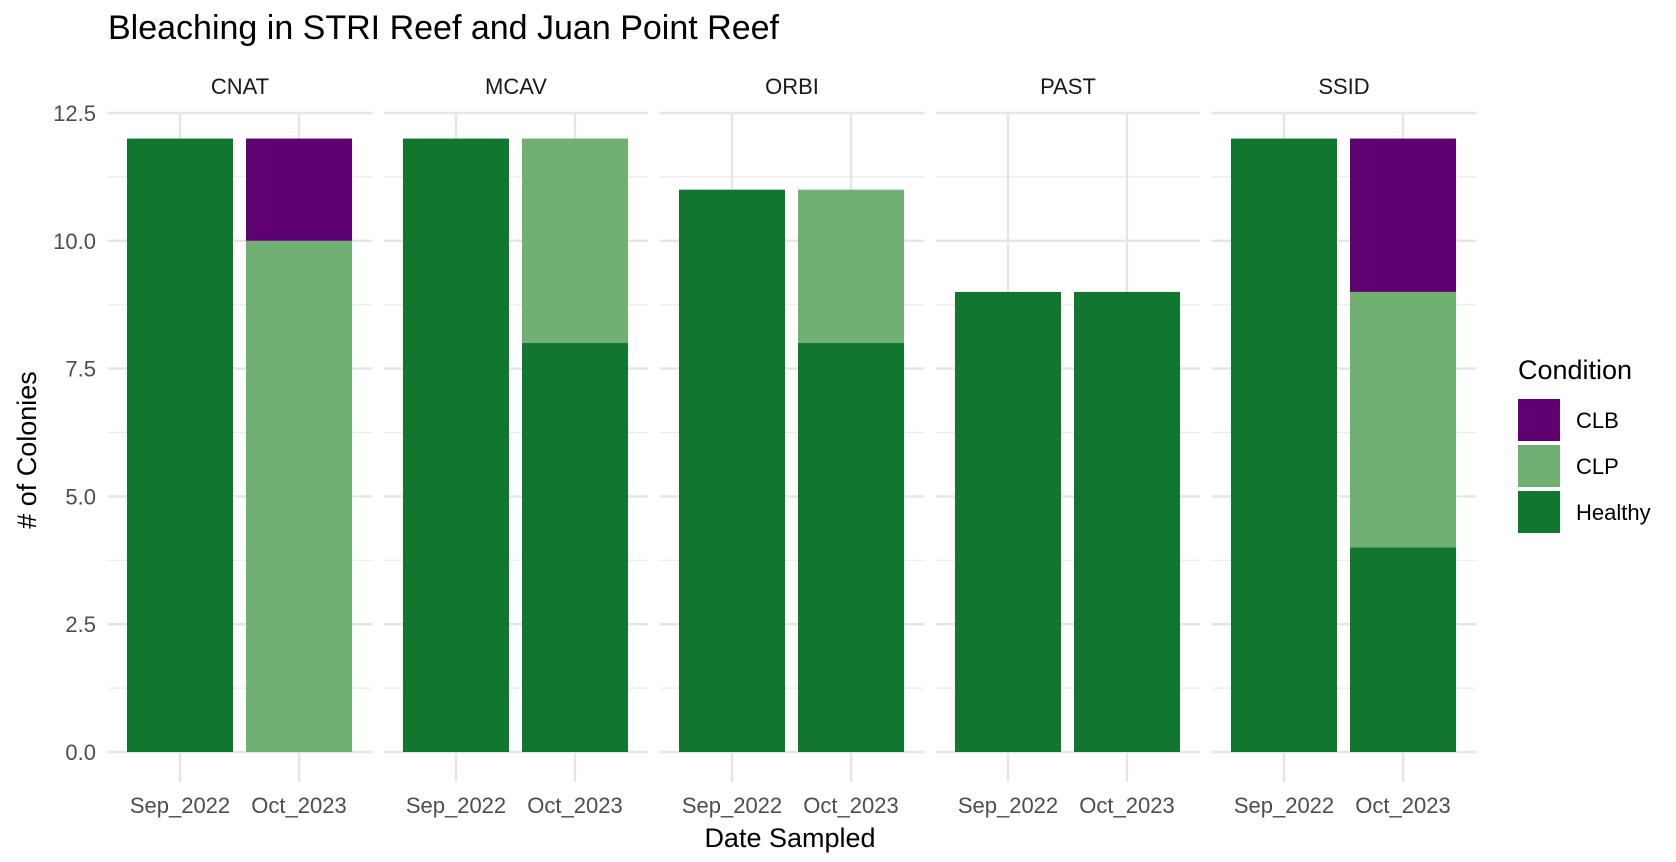  What do you see at coordinates (1539, 420) in the screenshot?
I see `legend-key-clb` at bounding box center [1539, 420].